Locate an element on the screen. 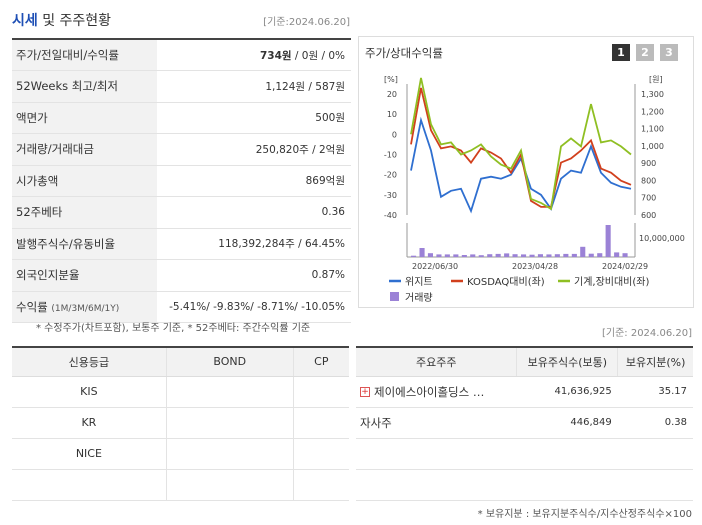 The image size is (702, 525). info-label: 52주베타 is located at coordinates (84, 212).